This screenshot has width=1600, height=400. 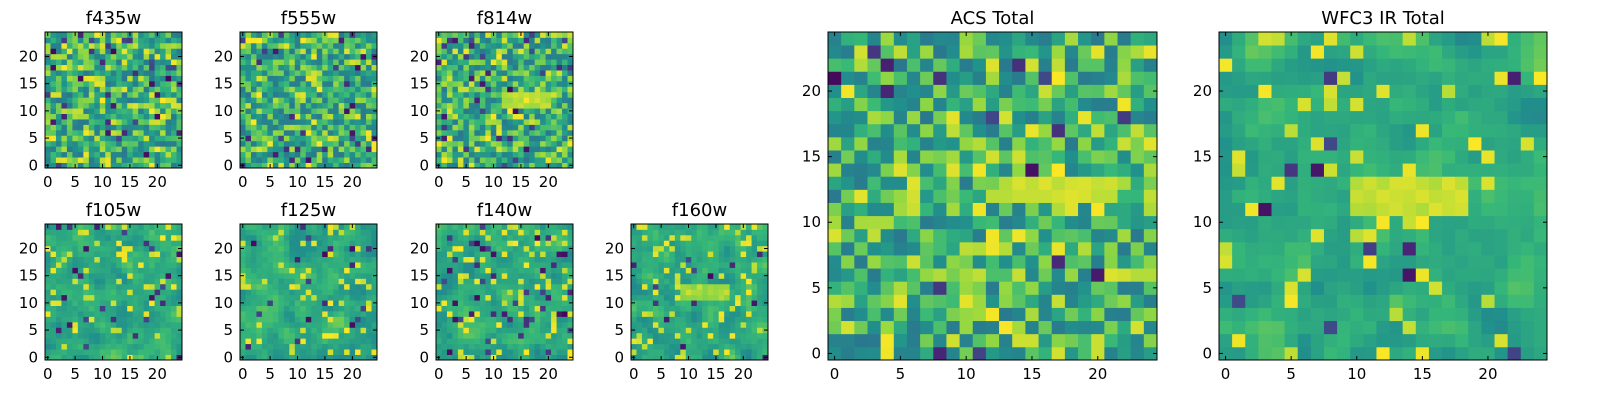 What do you see at coordinates (493, 182) in the screenshot?
I see `x-tick-label: 10` at bounding box center [493, 182].